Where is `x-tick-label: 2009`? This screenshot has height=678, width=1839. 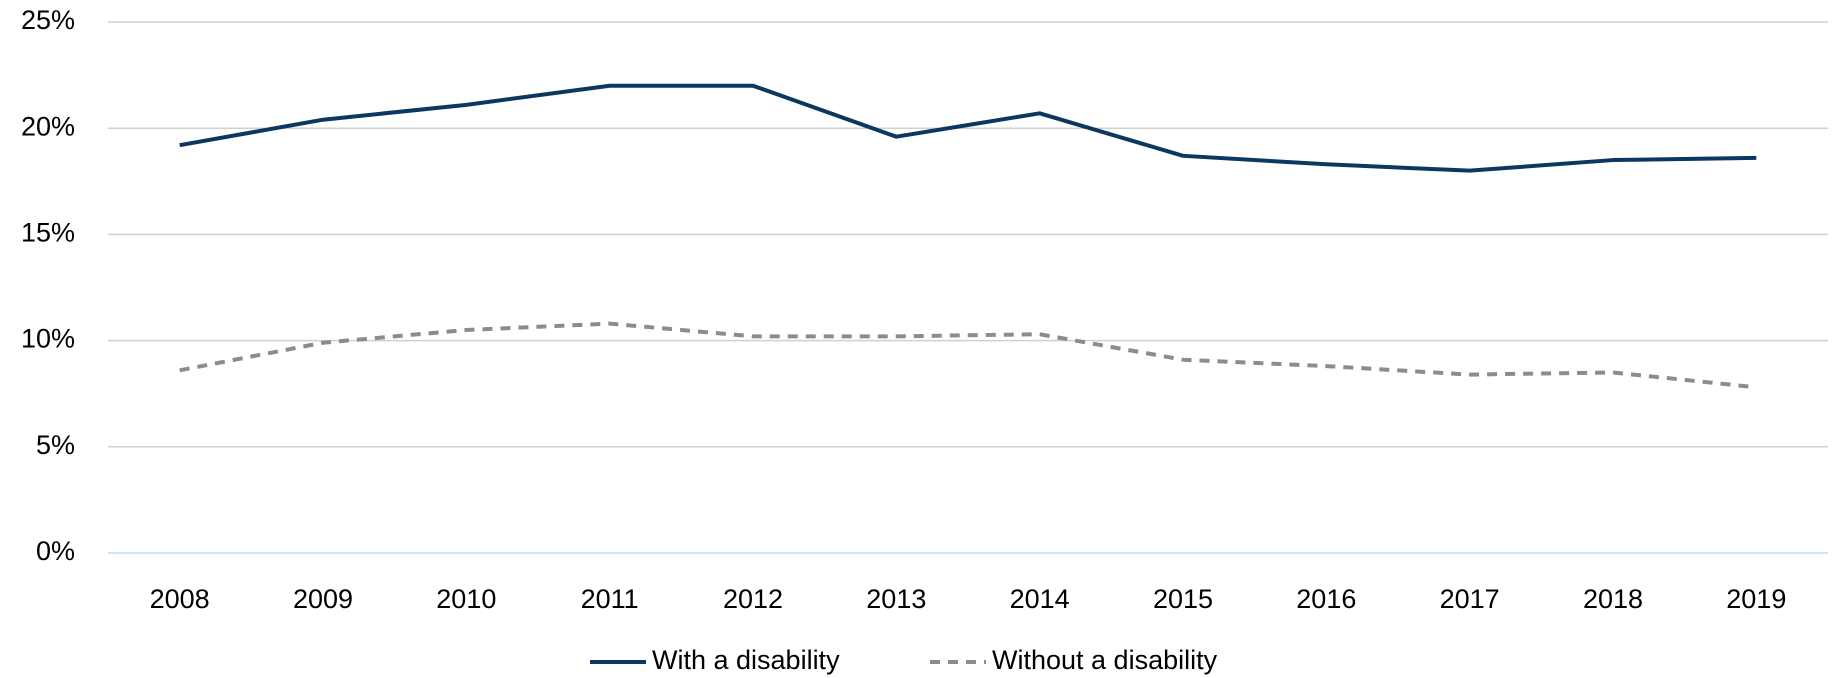 x-tick-label: 2009 is located at coordinates (323, 599).